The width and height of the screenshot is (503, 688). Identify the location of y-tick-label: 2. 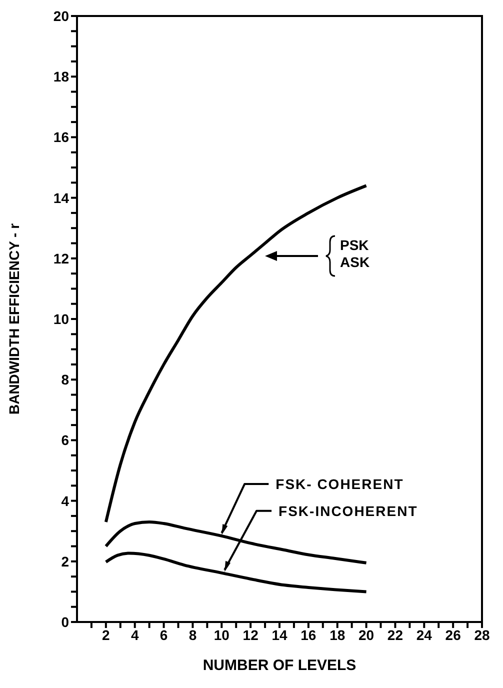
(65, 561).